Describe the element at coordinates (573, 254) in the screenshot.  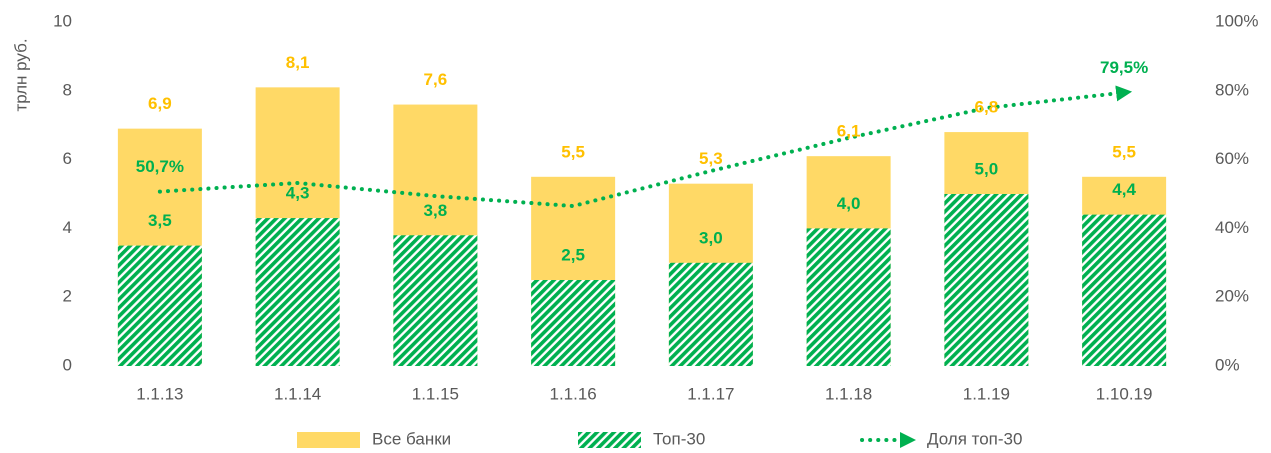
I see `data-label: 2,5` at that location.